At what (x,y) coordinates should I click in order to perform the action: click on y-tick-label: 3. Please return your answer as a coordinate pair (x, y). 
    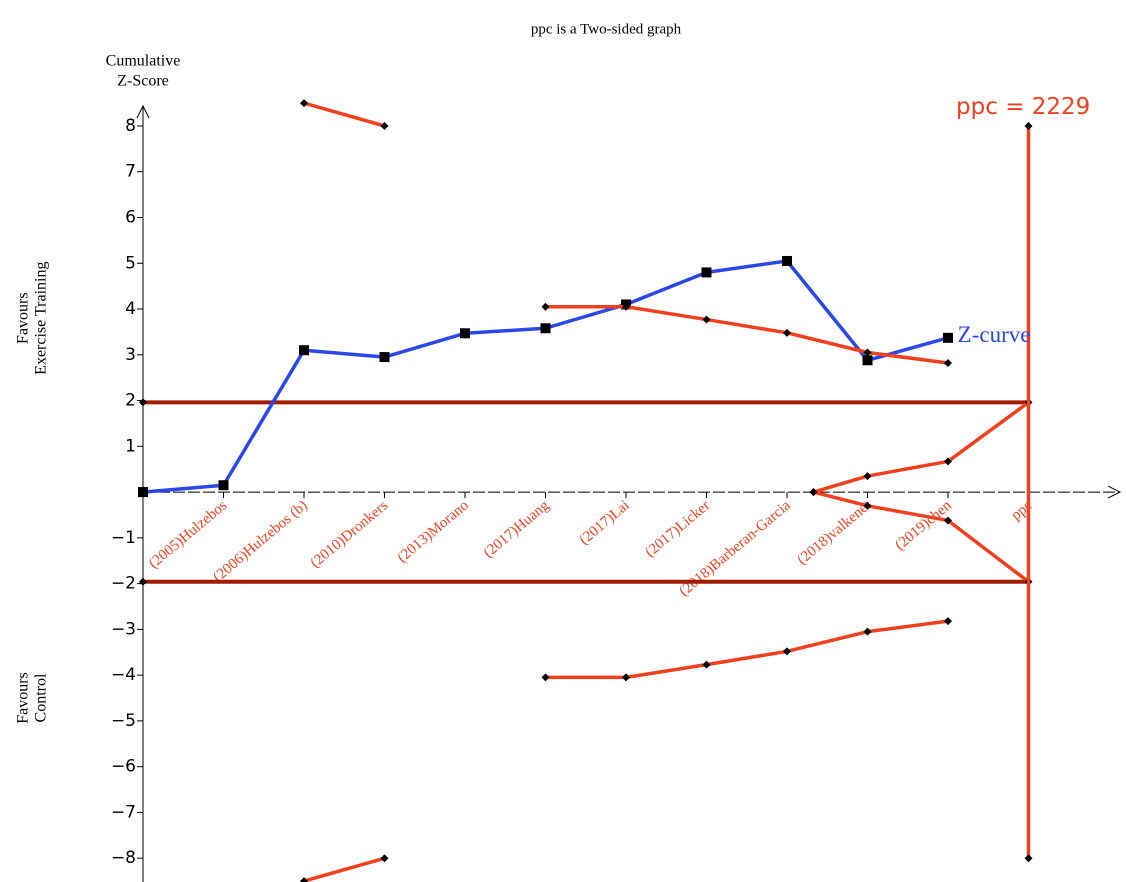
    Looking at the image, I should click on (130, 355).